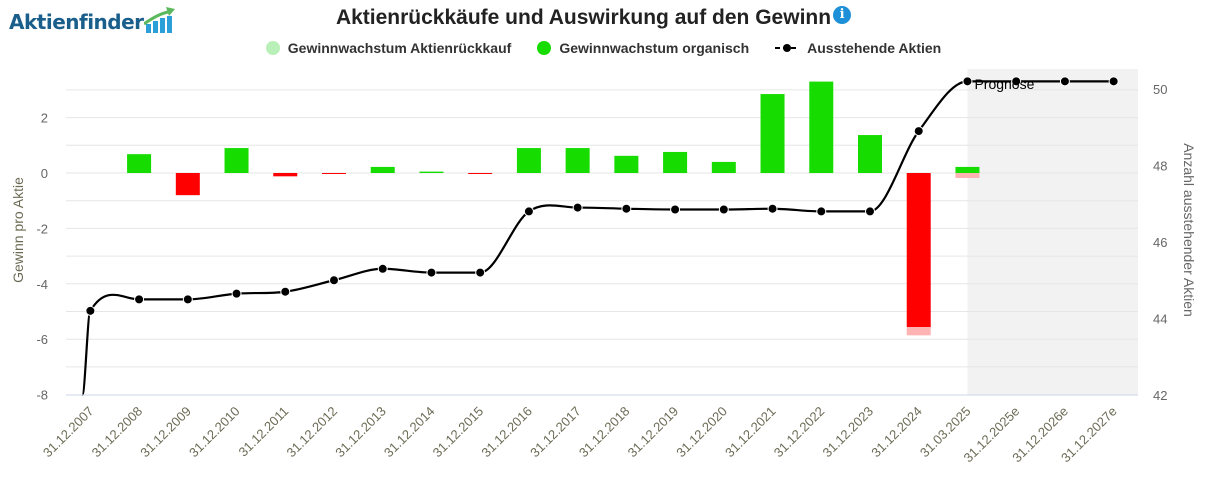  I want to click on legend-label: Ausstehende Aktien, so click(874, 48).